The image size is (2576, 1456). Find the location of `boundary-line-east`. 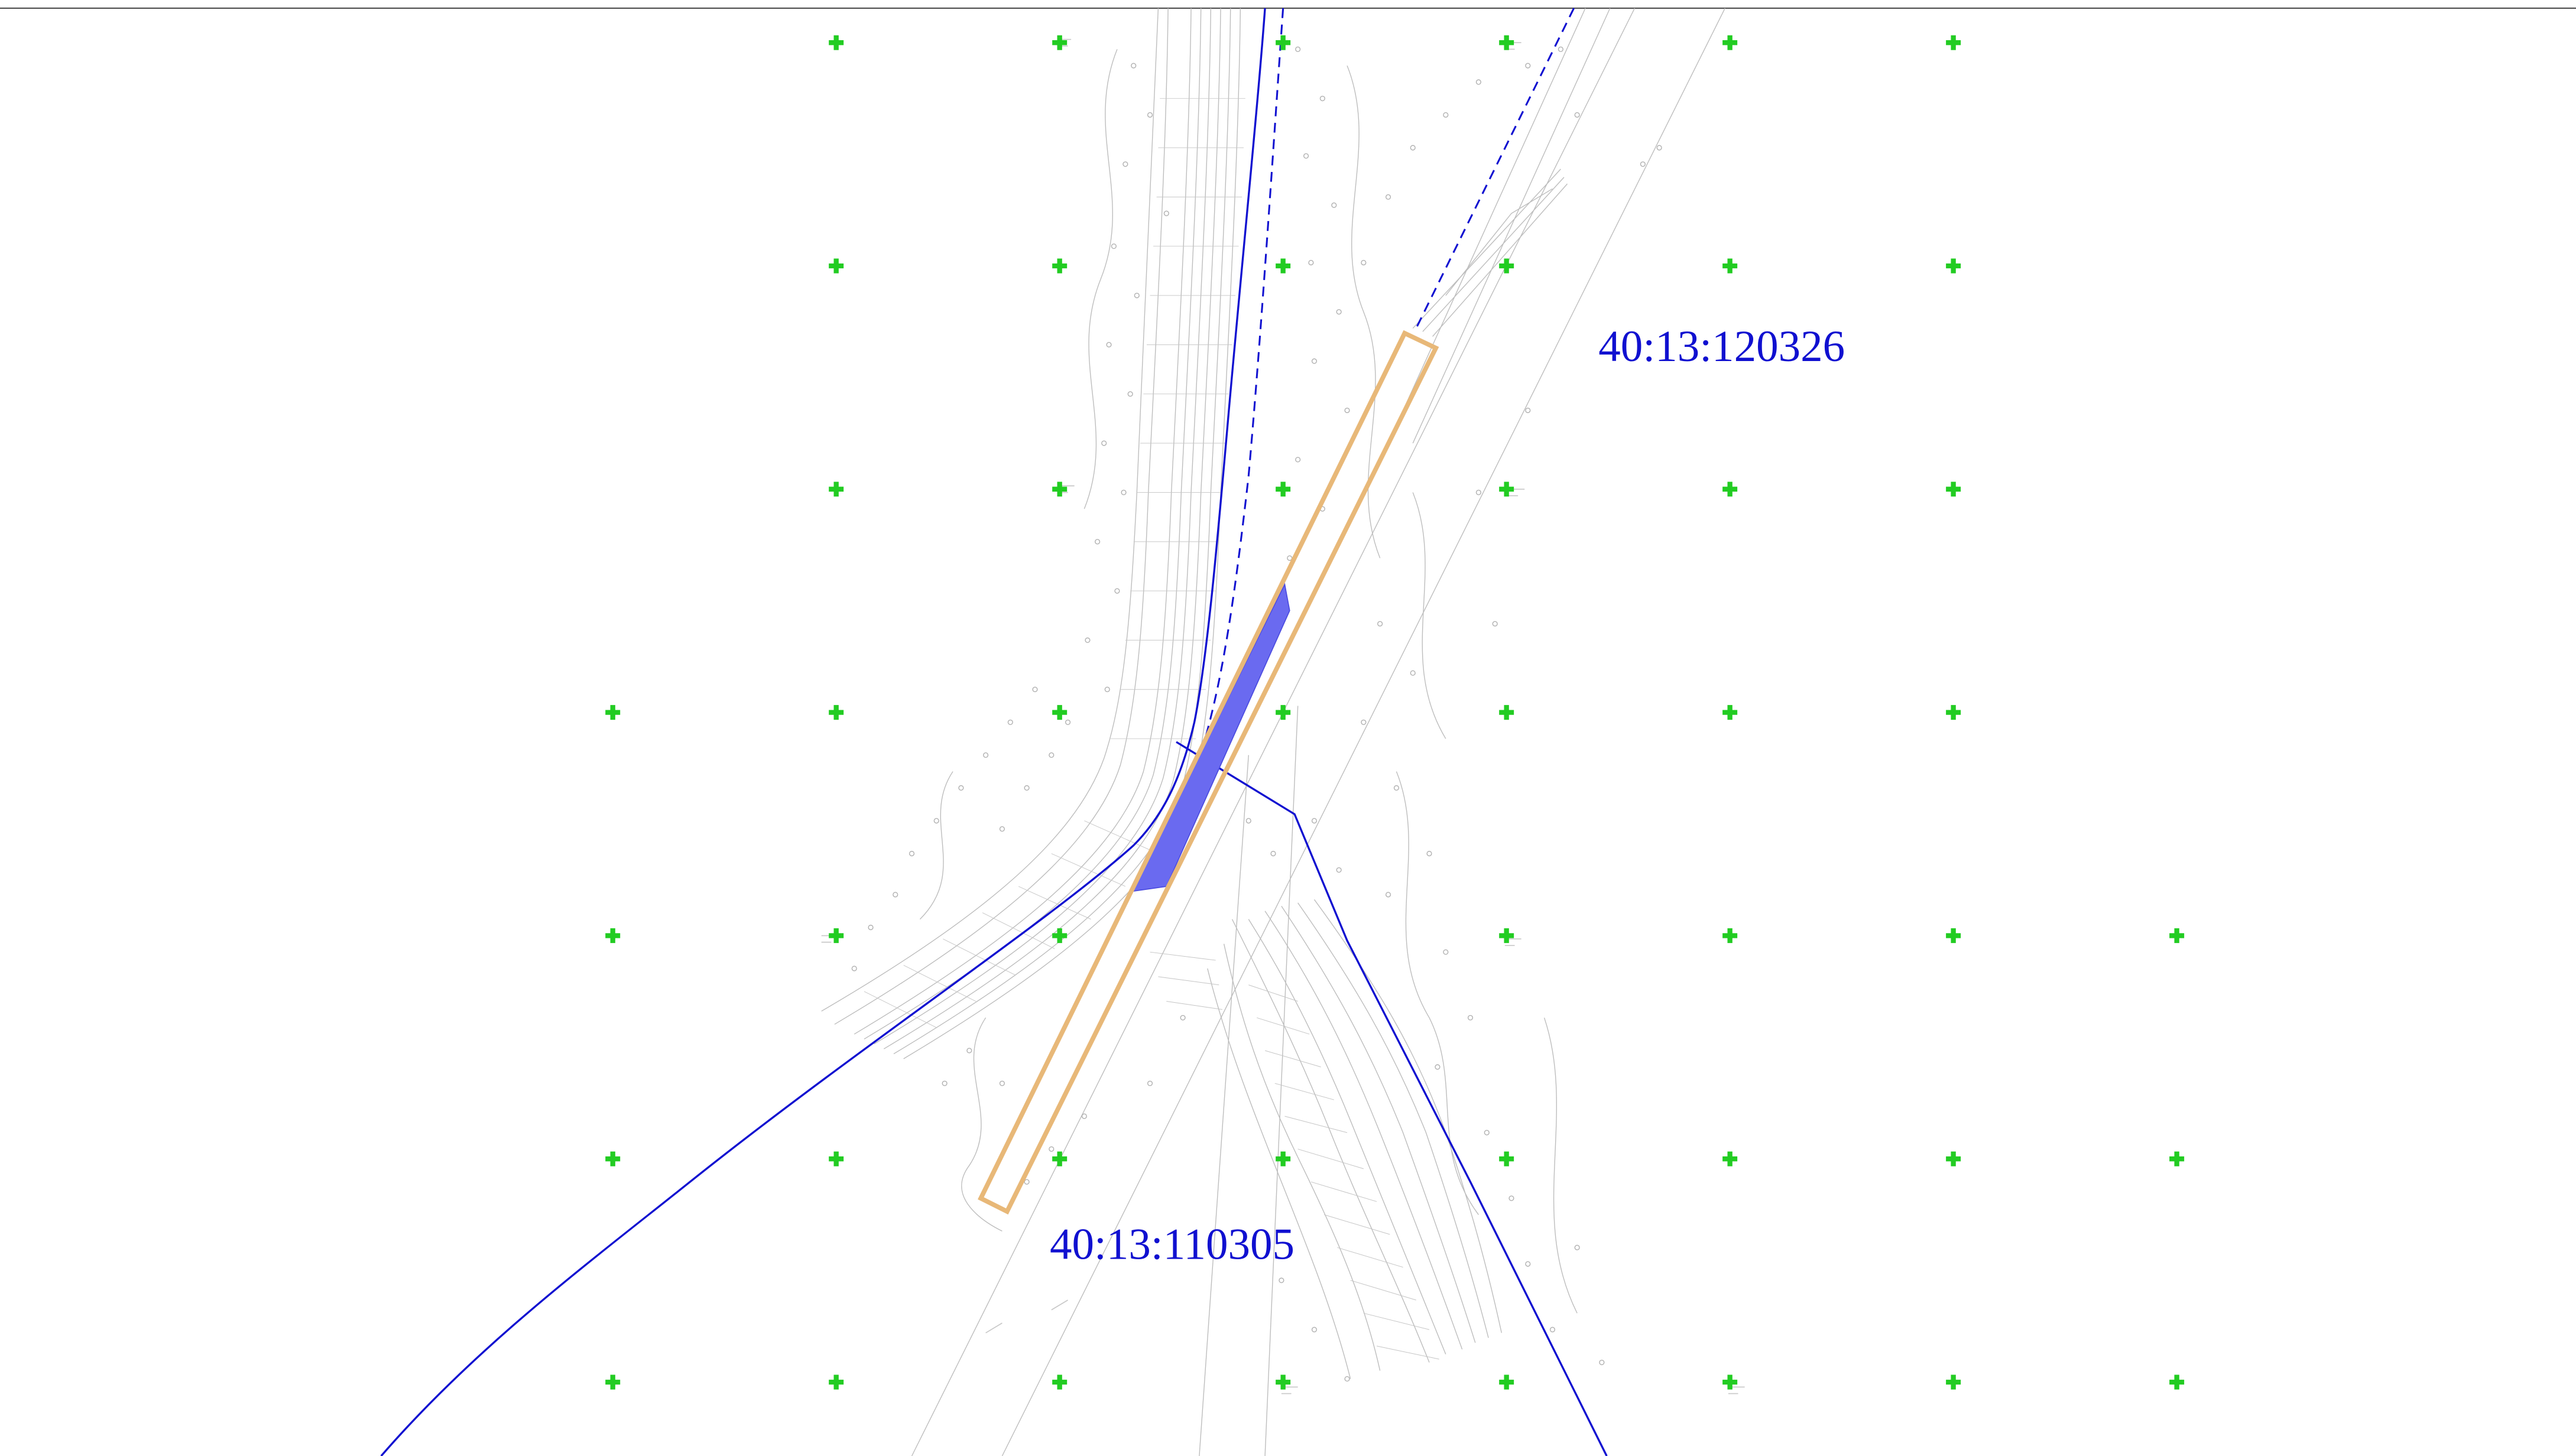

boundary-line-east is located at coordinates (1392, 1098).